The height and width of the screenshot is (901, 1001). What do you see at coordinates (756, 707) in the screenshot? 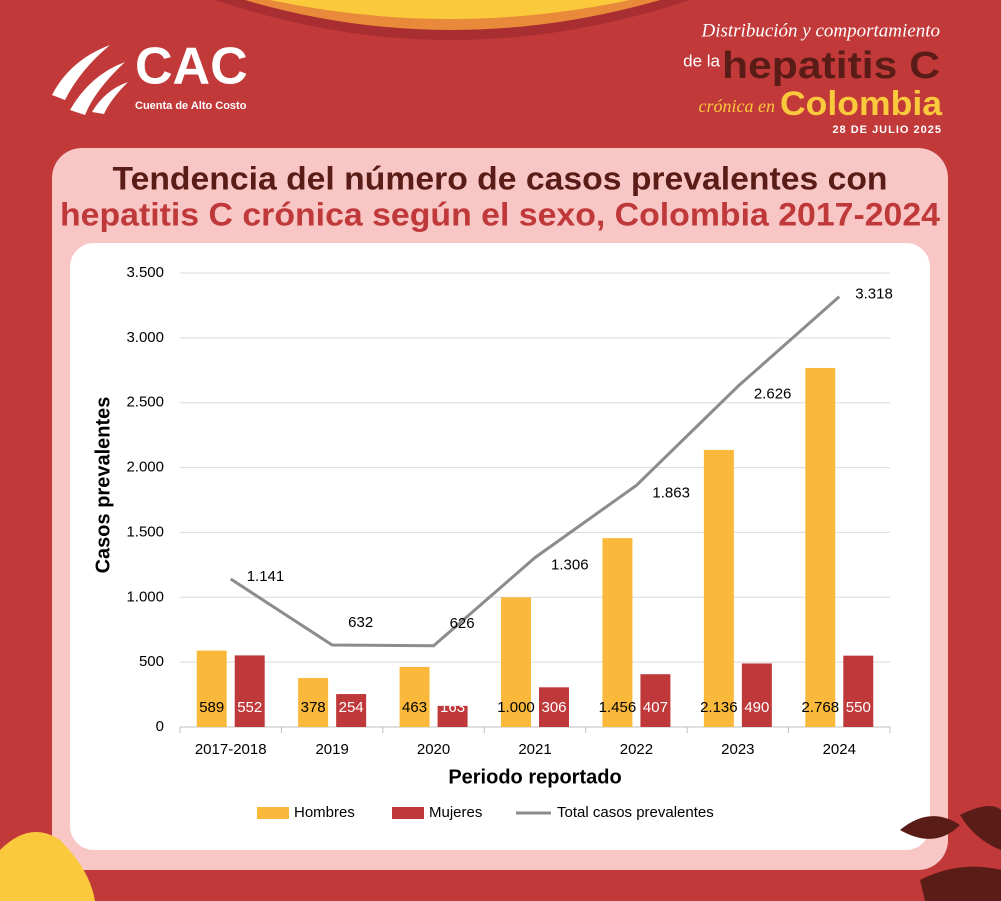
I see `data-label: 490` at bounding box center [756, 707].